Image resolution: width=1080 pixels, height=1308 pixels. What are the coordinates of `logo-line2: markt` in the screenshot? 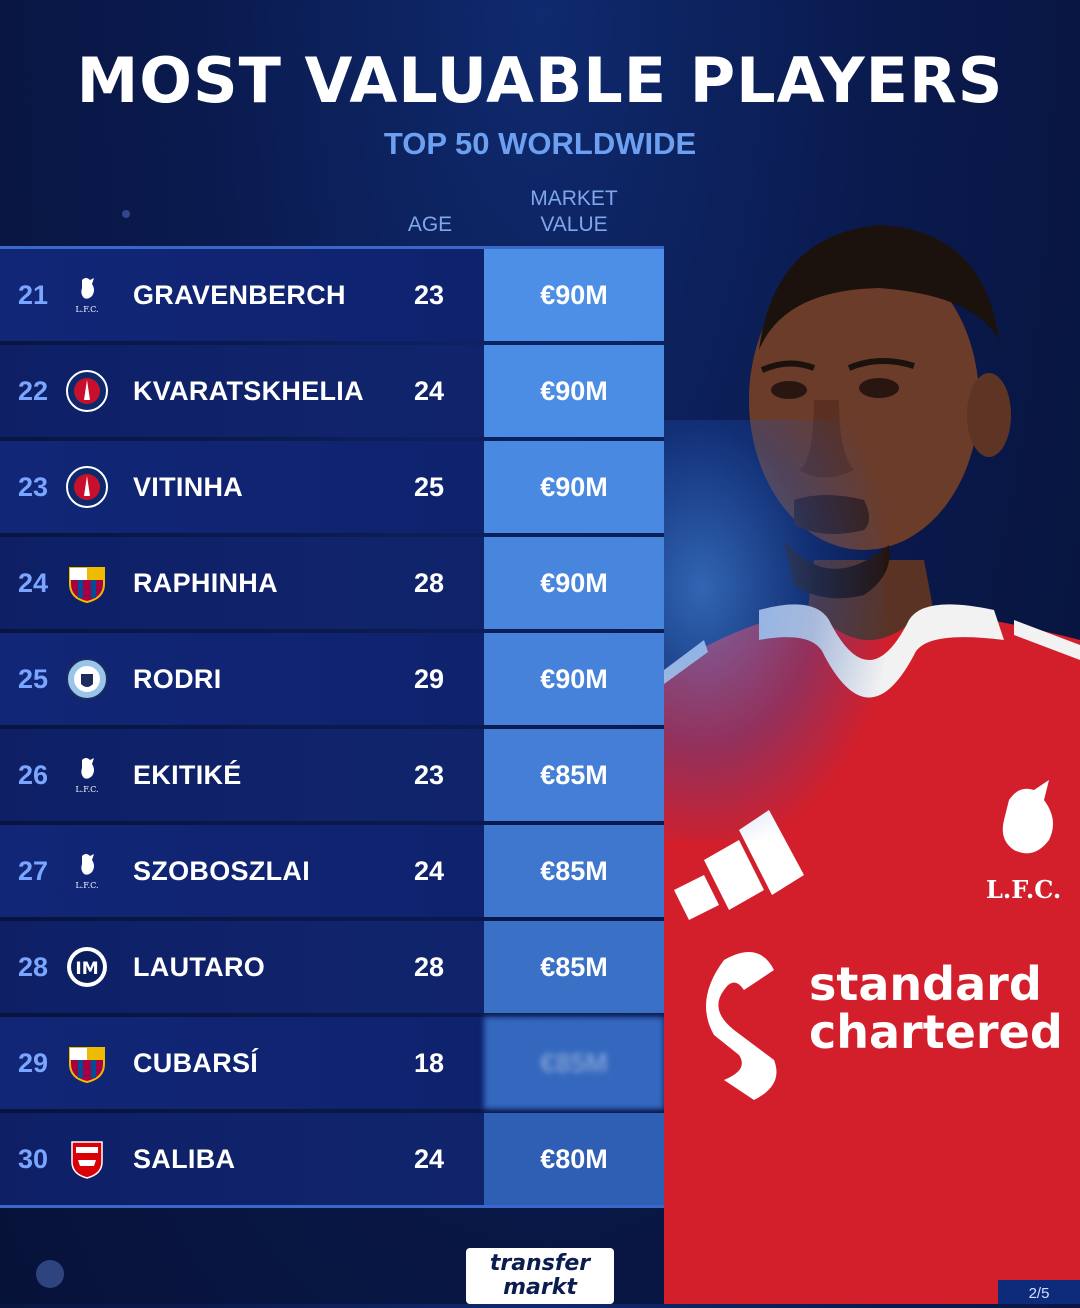 It's located at (540, 1287).